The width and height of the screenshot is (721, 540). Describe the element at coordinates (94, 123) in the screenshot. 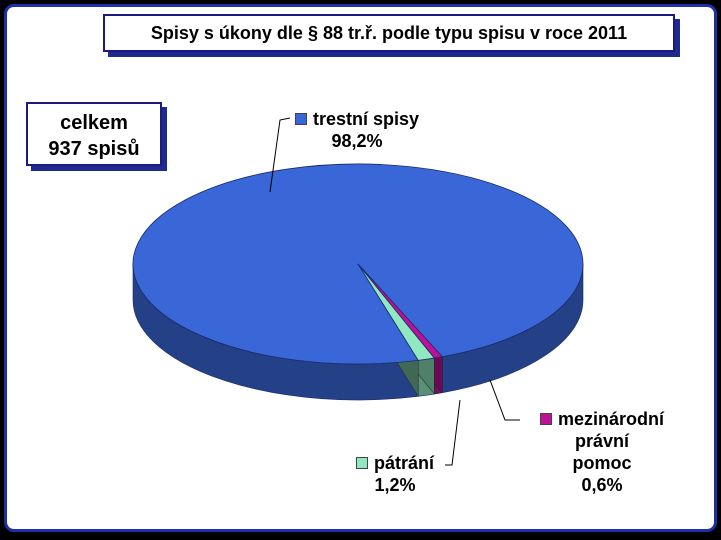

I see `total-label: celkem` at that location.